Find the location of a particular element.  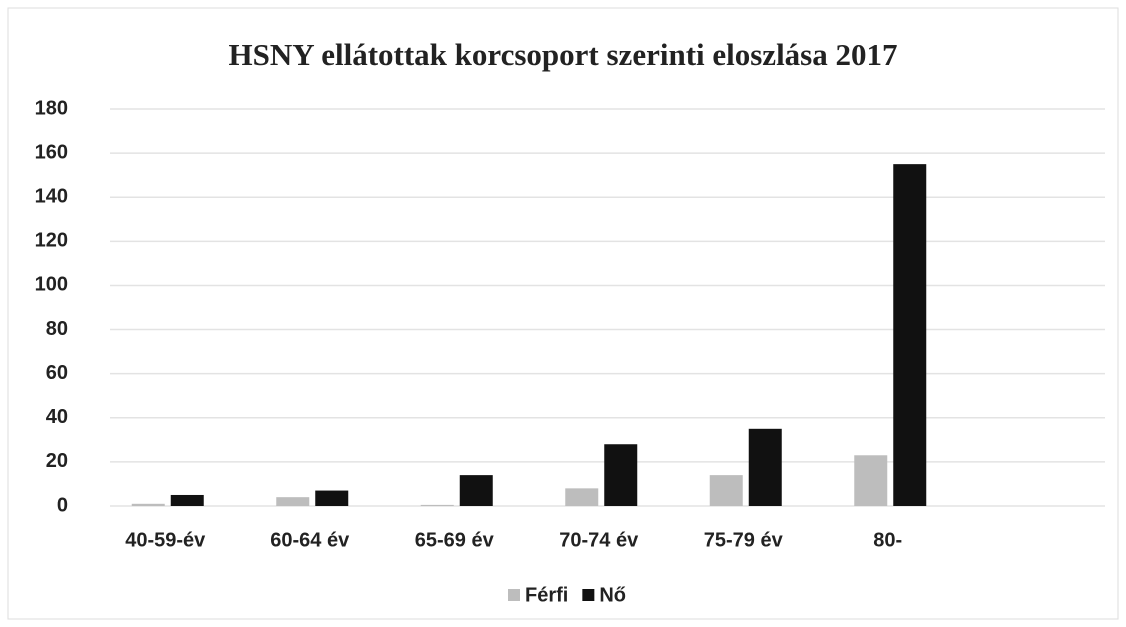

x-tick-label: 60-64 év is located at coordinates (310, 540).